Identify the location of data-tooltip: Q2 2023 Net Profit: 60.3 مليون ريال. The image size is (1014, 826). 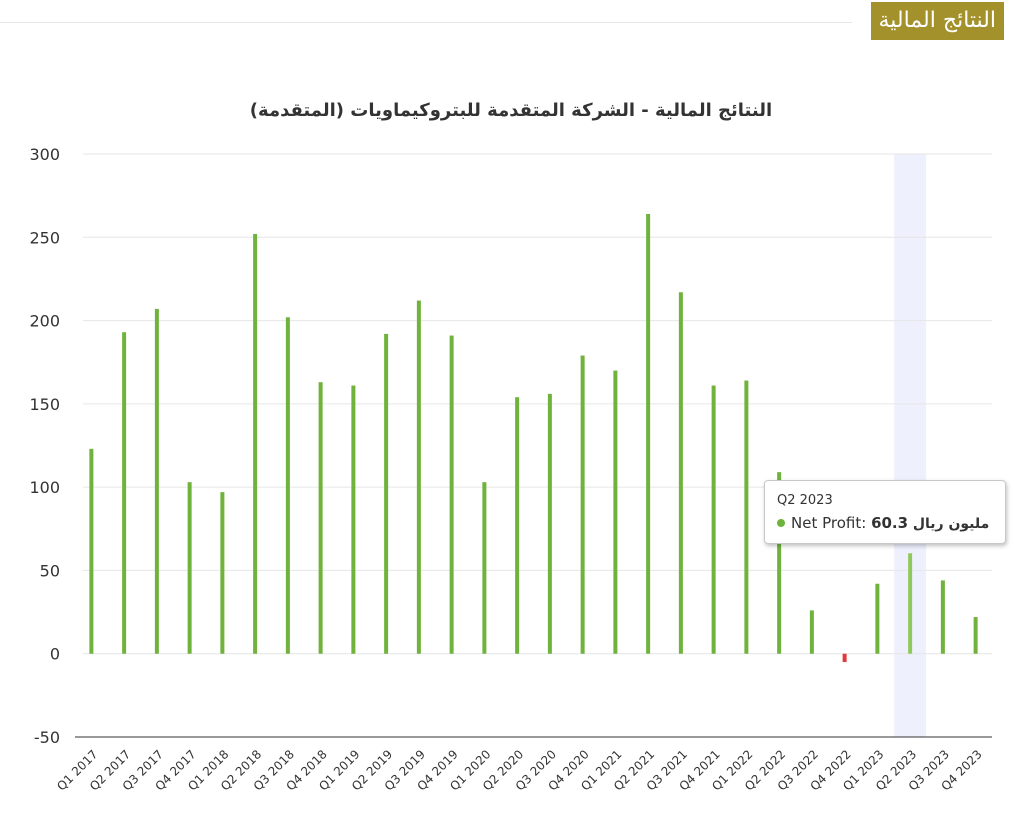
(885, 512).